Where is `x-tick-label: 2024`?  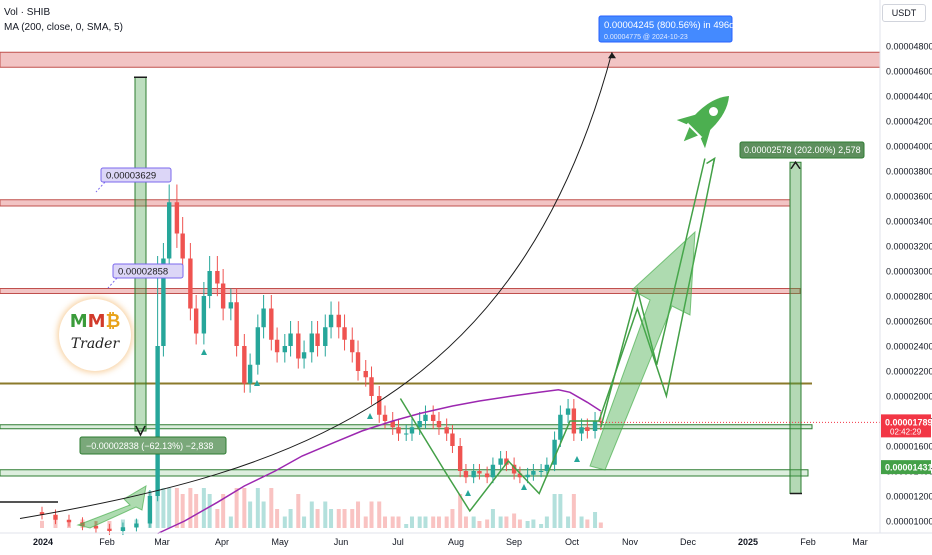
x-tick-label: 2024 is located at coordinates (43, 542).